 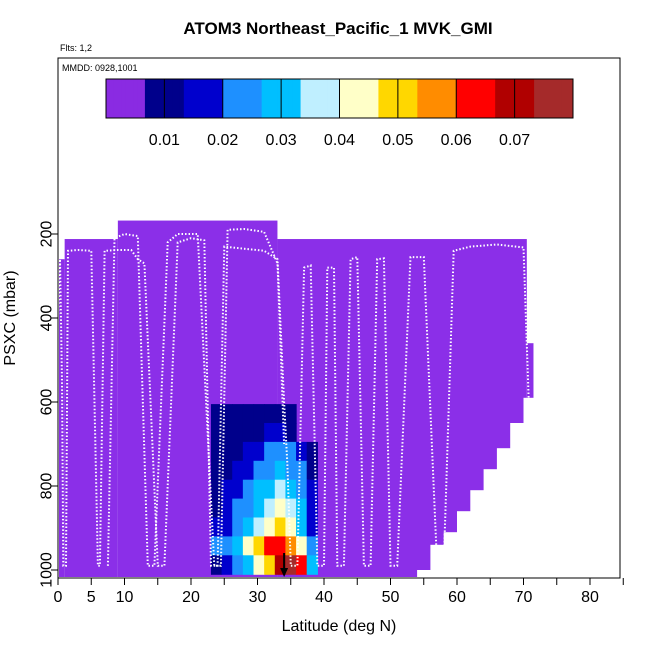 I want to click on colorbar, so click(x=339, y=98).